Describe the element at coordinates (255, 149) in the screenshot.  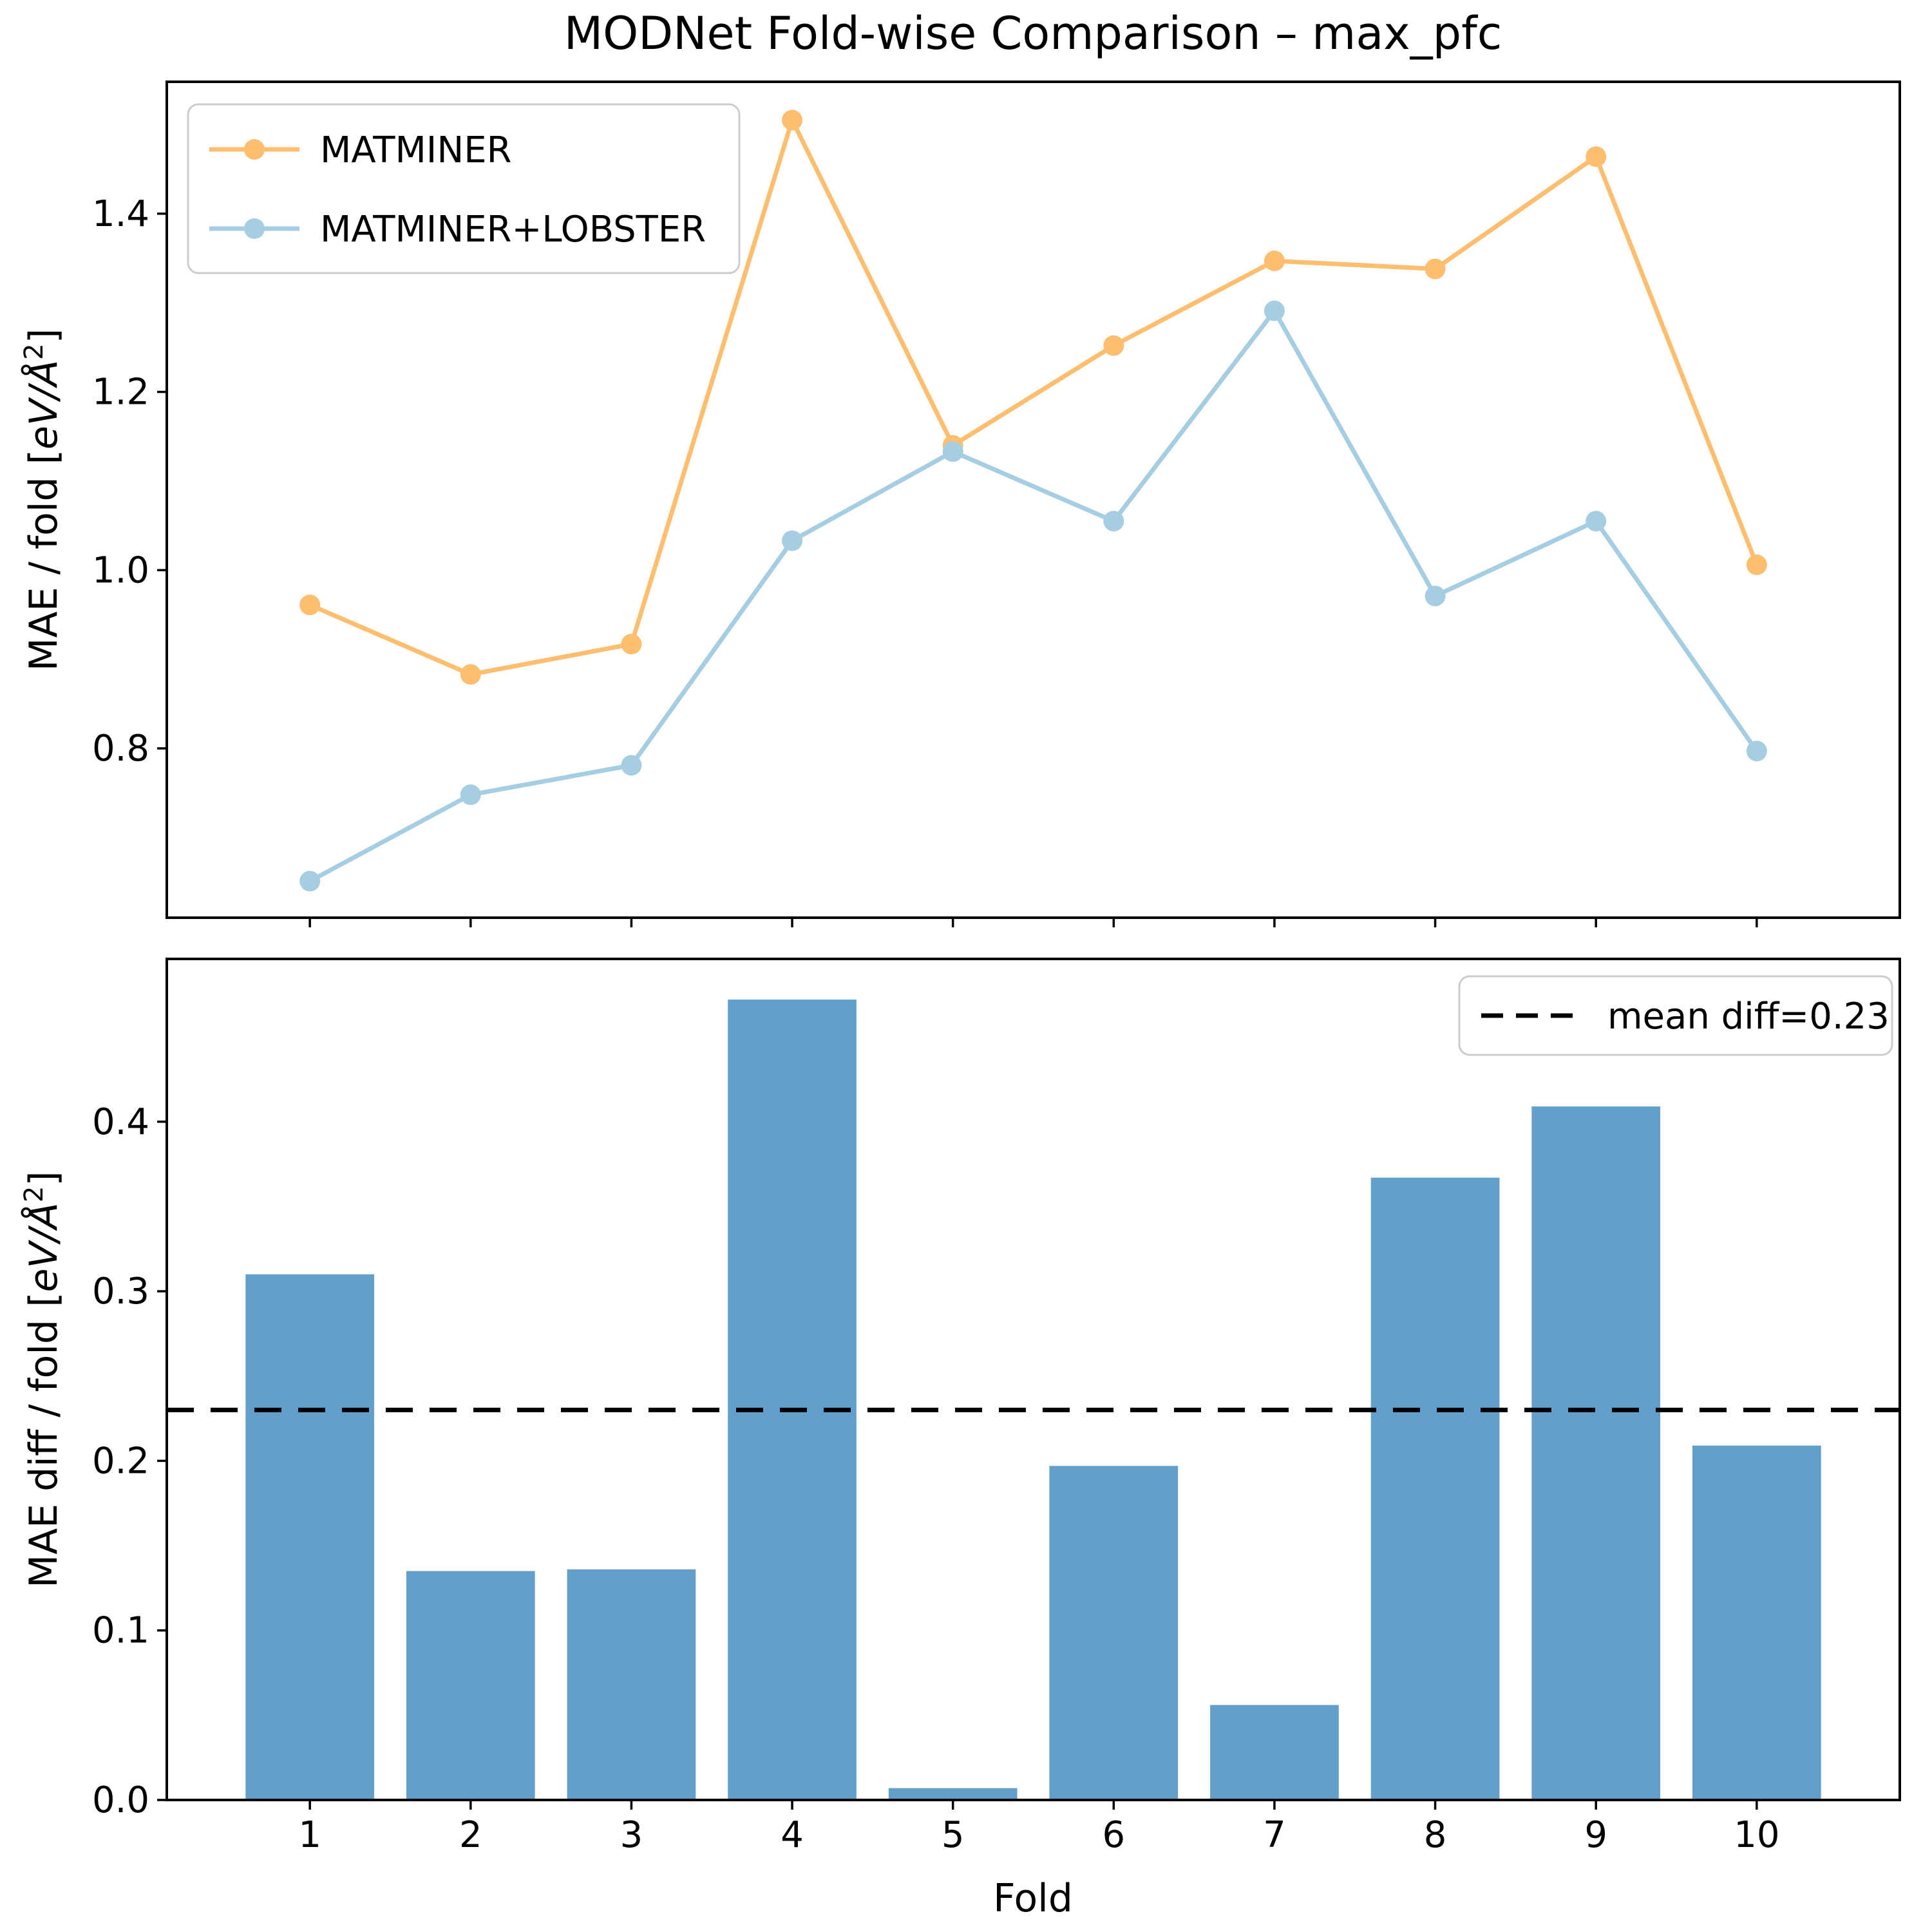
I see `legend-sample-marker-matminer-icon` at that location.